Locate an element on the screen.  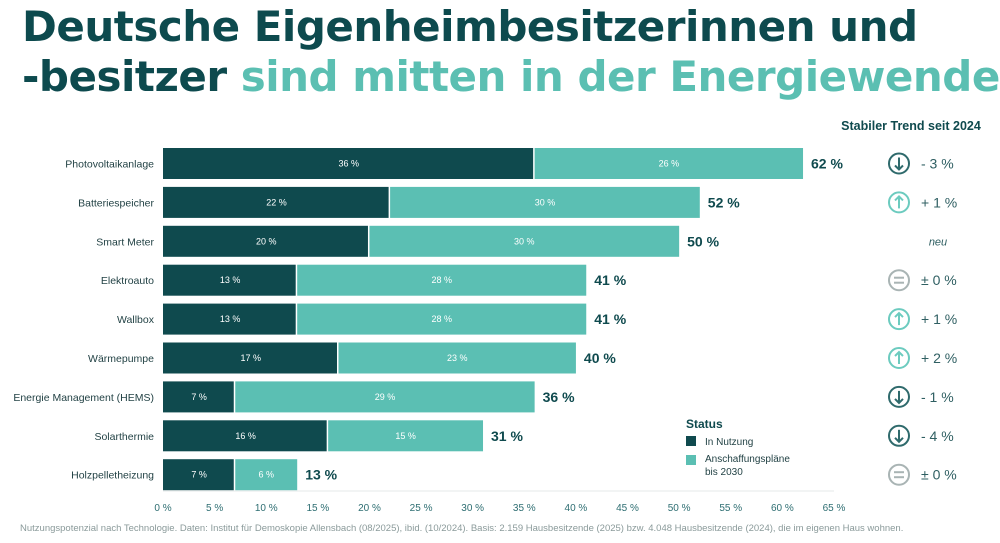
title-part-2: -besitzer is located at coordinates (124, 76).